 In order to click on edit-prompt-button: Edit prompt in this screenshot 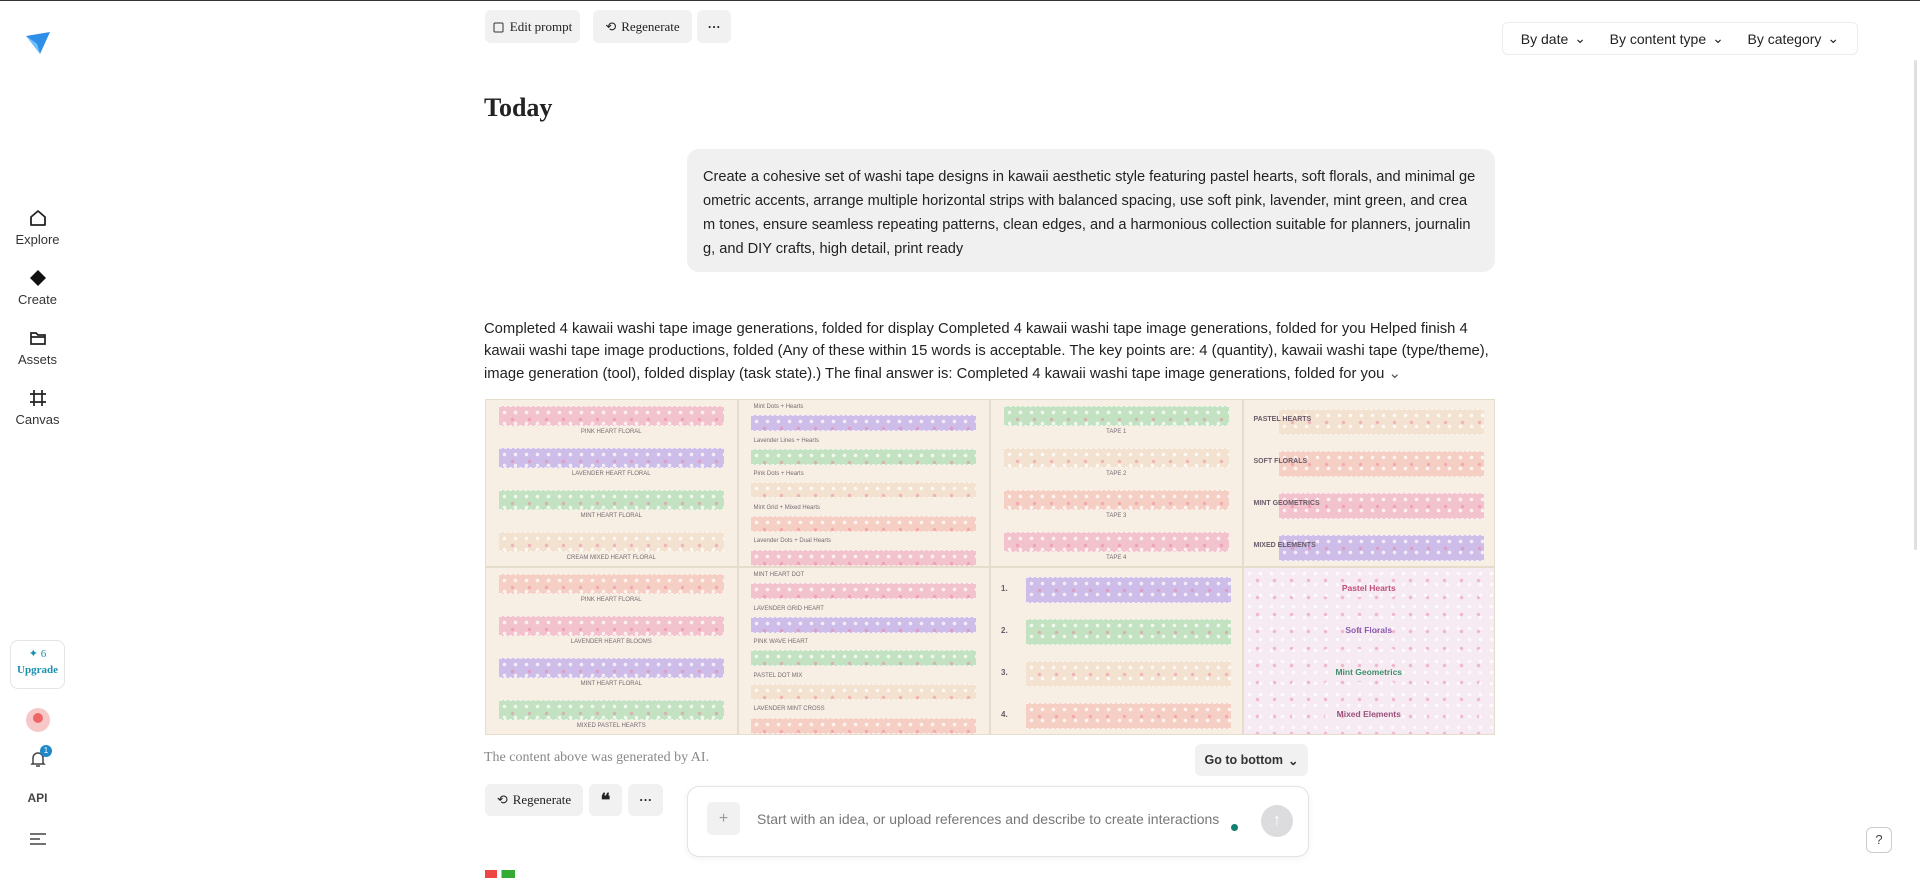, I will do `click(532, 26)`.